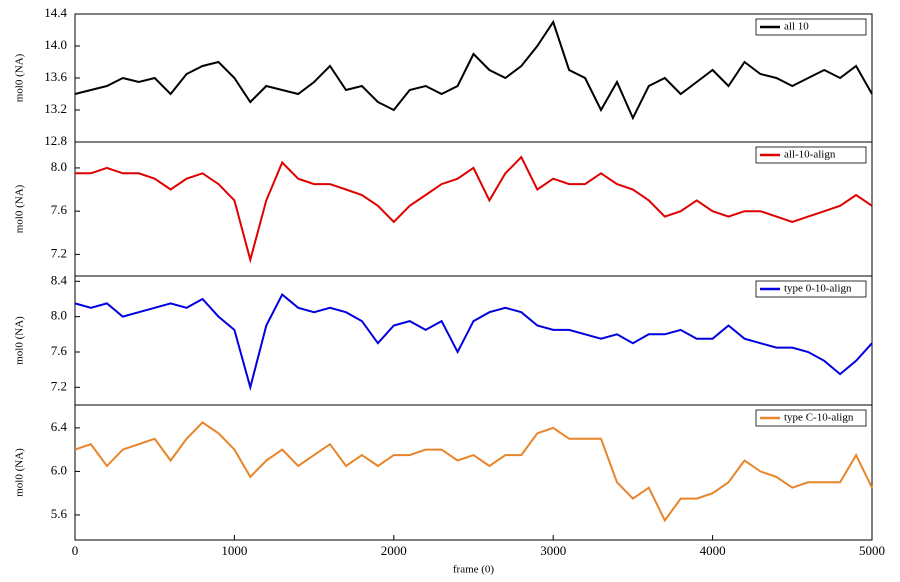 The image size is (900, 582). What do you see at coordinates (394, 550) in the screenshot?
I see `x-tick-label: 2000` at bounding box center [394, 550].